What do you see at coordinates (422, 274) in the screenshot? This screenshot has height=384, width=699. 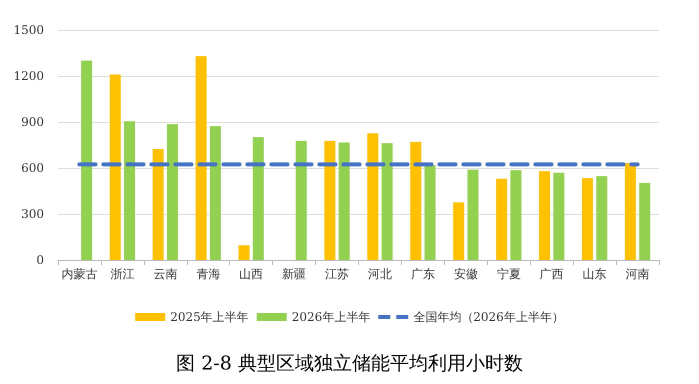 I see `x-tick-label: 广东` at bounding box center [422, 274].